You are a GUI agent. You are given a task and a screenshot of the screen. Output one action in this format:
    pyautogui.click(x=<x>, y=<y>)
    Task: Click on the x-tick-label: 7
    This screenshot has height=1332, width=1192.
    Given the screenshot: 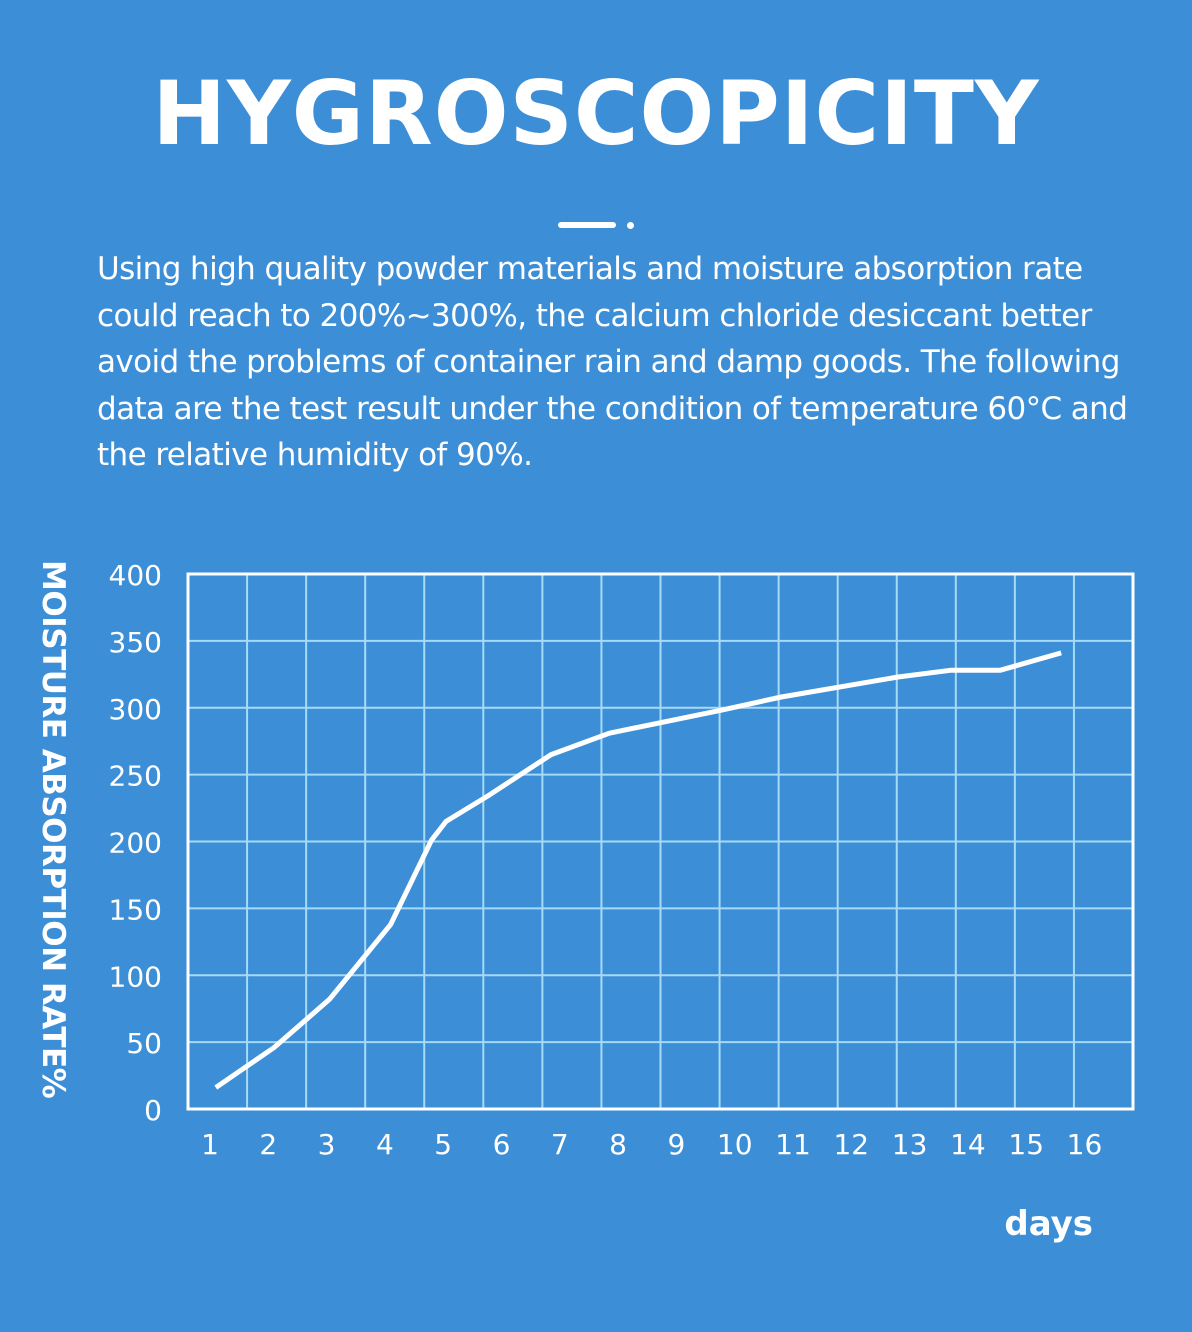 What is the action you would take?
    pyautogui.click(x=560, y=1144)
    